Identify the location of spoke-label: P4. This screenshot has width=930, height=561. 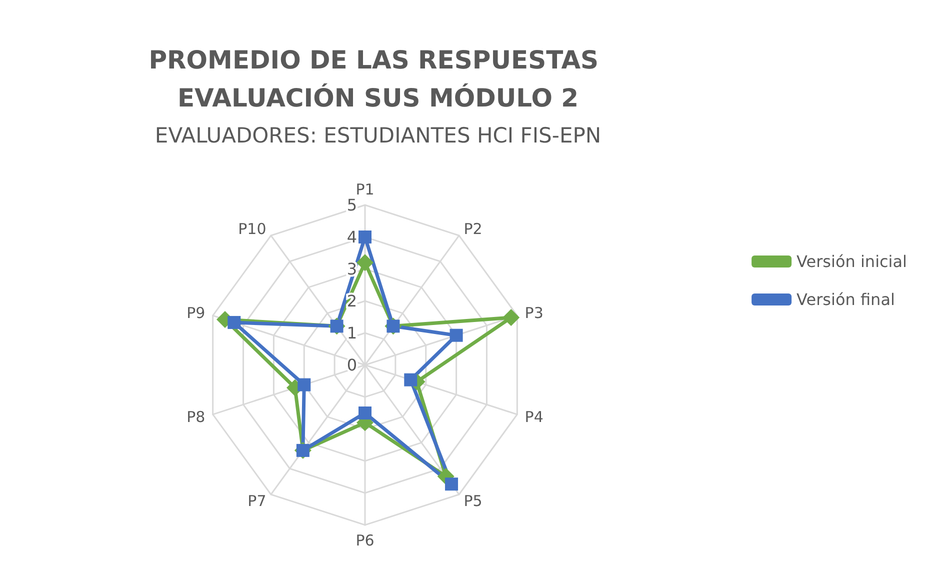
(534, 417).